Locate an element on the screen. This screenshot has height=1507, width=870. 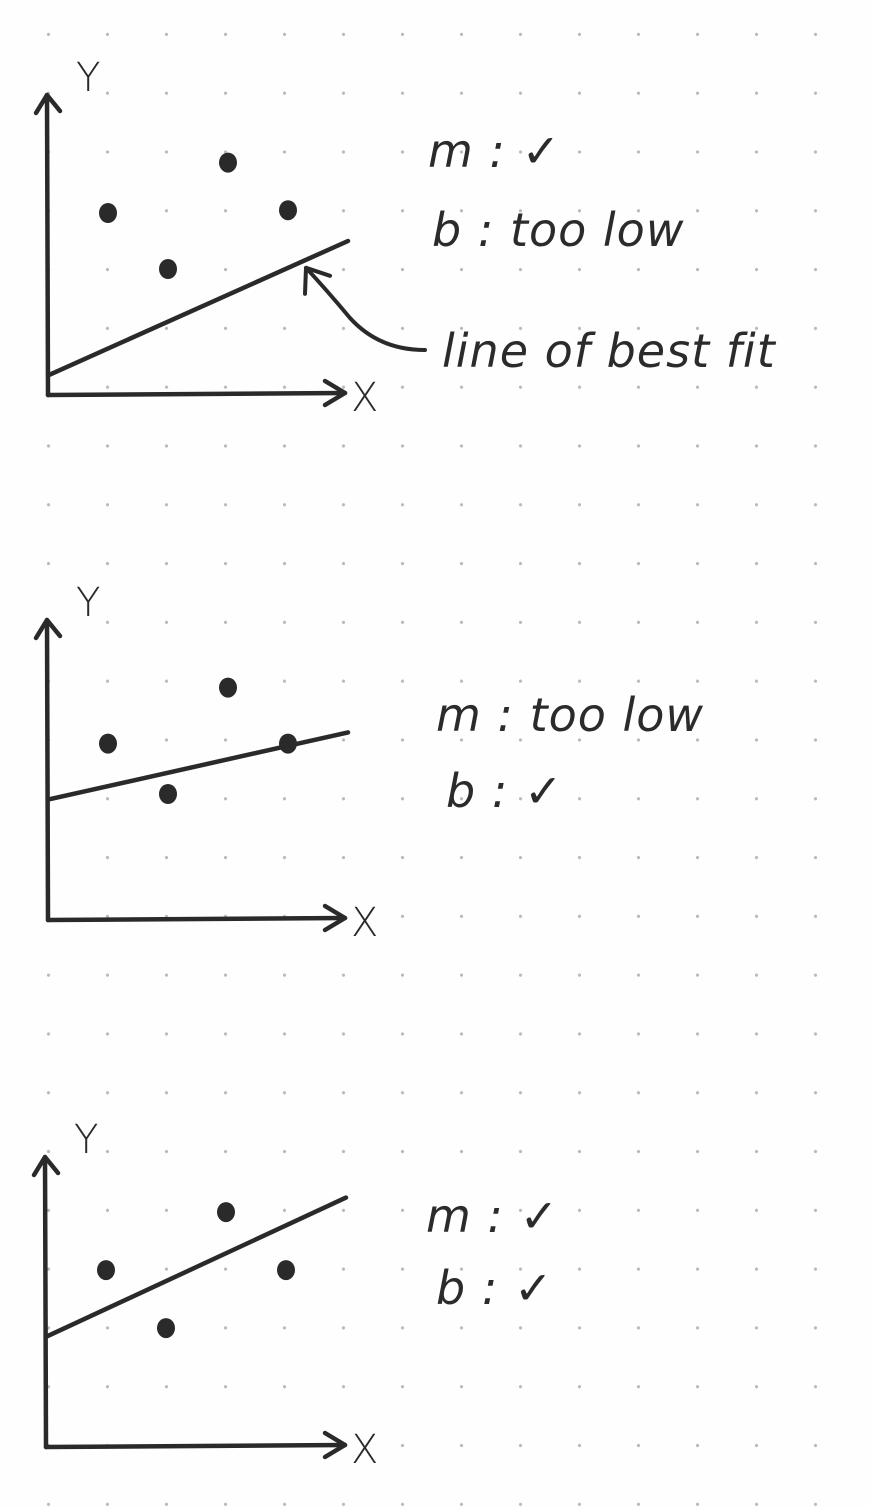
scatter-plot-3: XY is located at coordinates (204, 1295).